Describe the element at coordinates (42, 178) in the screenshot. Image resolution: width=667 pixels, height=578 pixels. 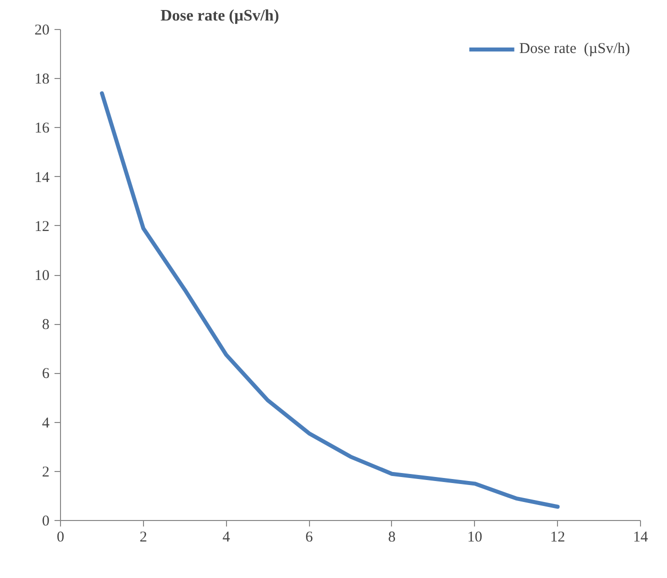
I see `y-tick-label: 14` at that location.